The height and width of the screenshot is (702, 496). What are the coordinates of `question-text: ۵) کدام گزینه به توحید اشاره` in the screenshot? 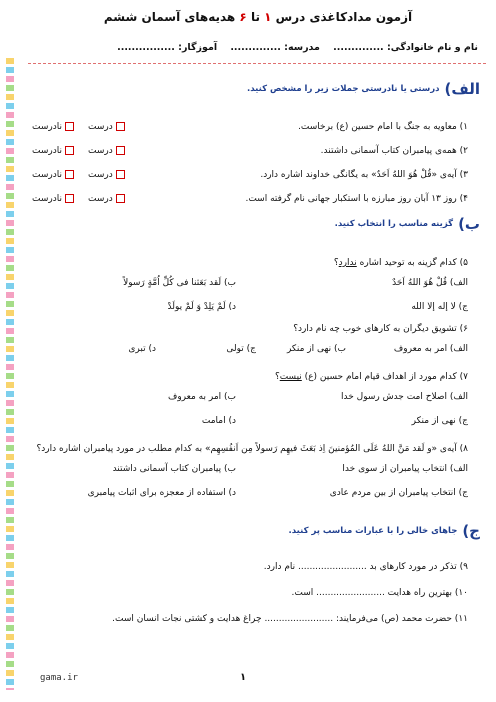 It's located at (412, 263).